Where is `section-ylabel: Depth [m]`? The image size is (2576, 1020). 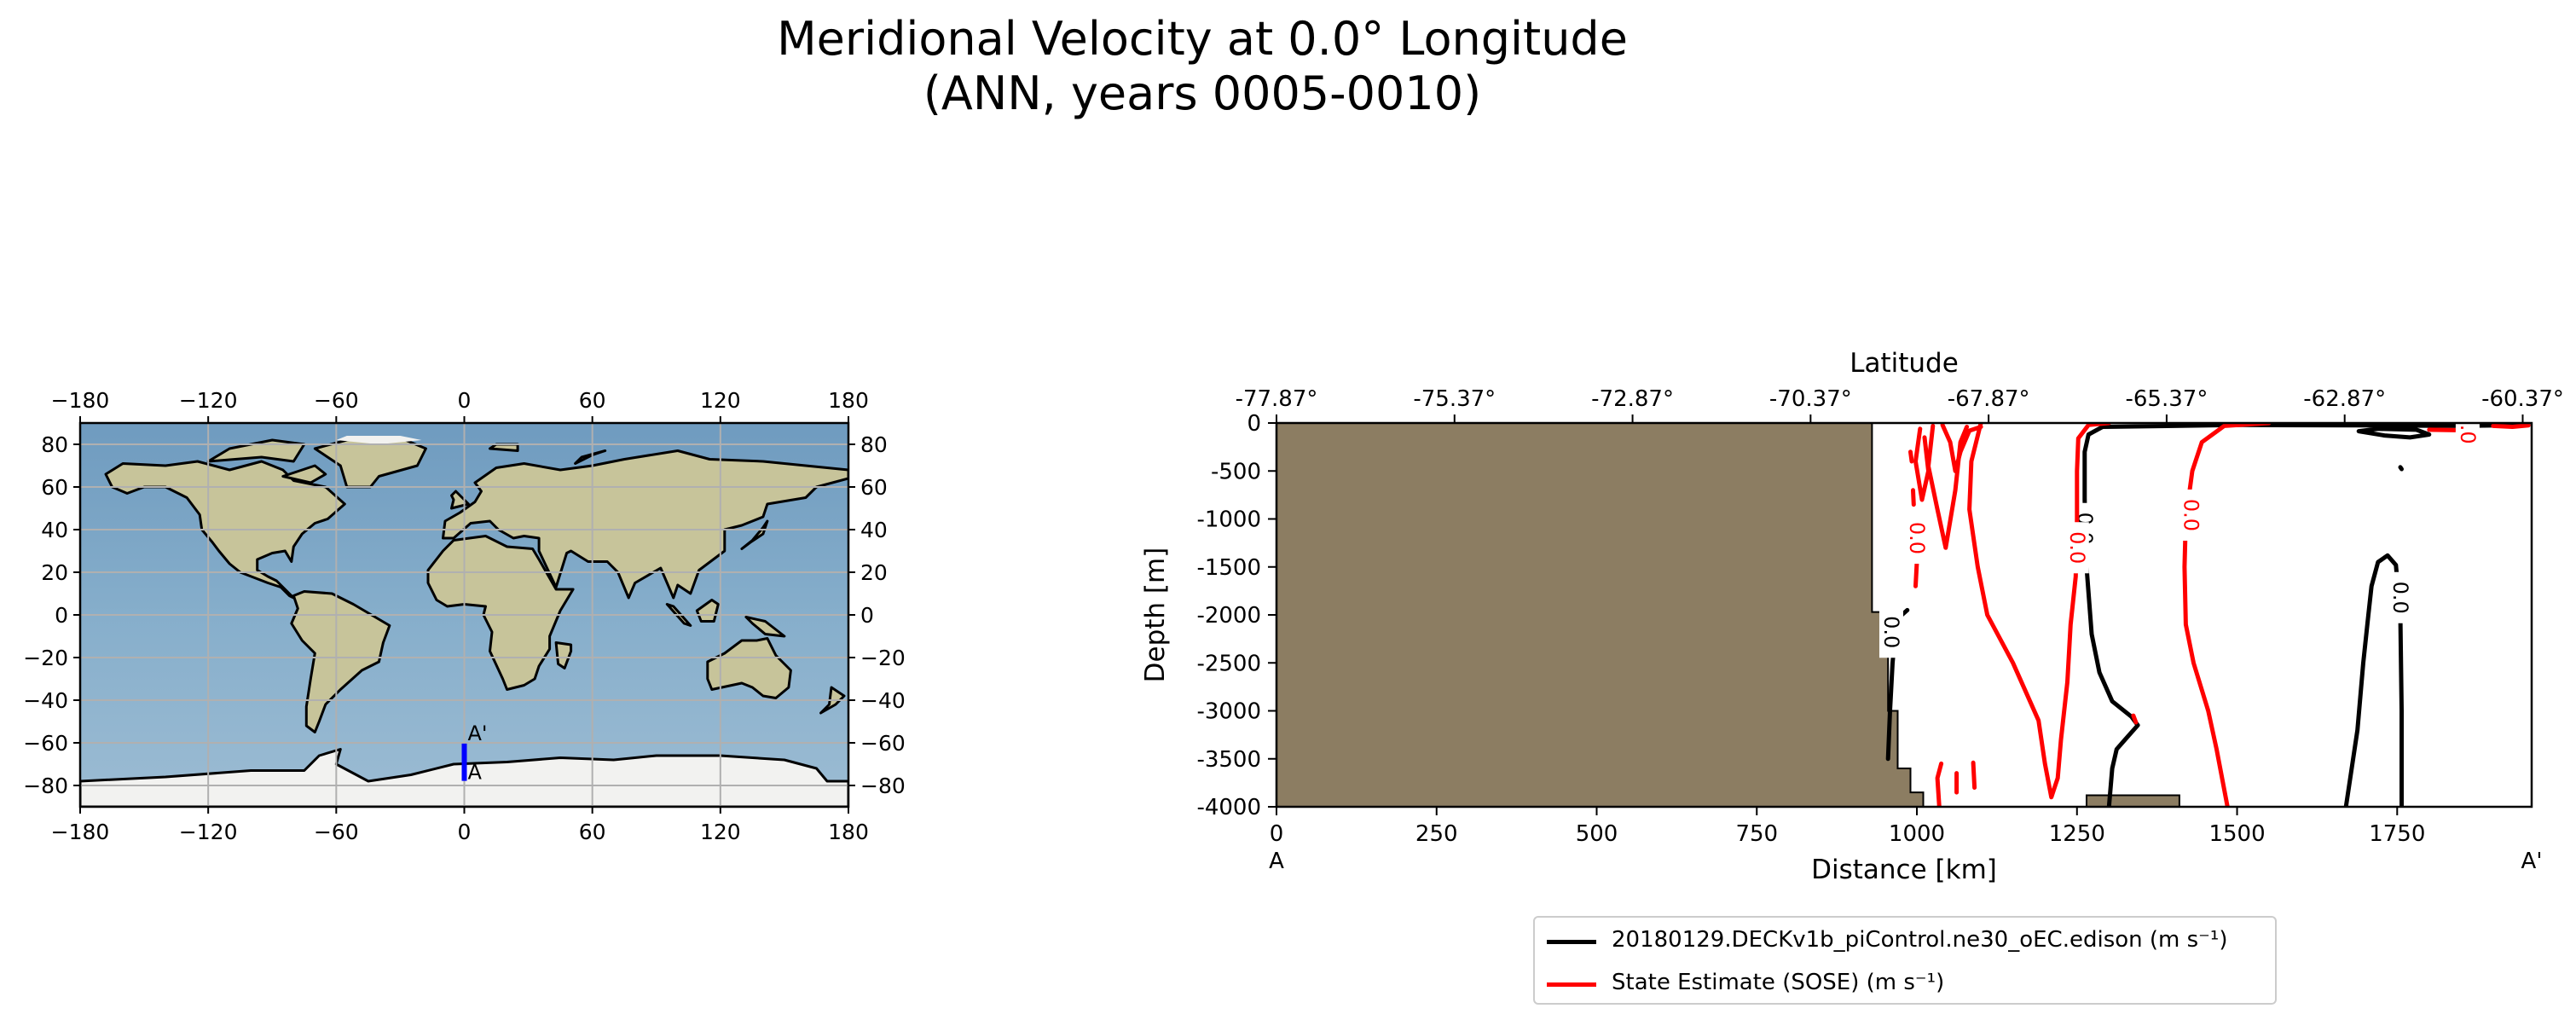 section-ylabel: Depth [m] is located at coordinates (1155, 615).